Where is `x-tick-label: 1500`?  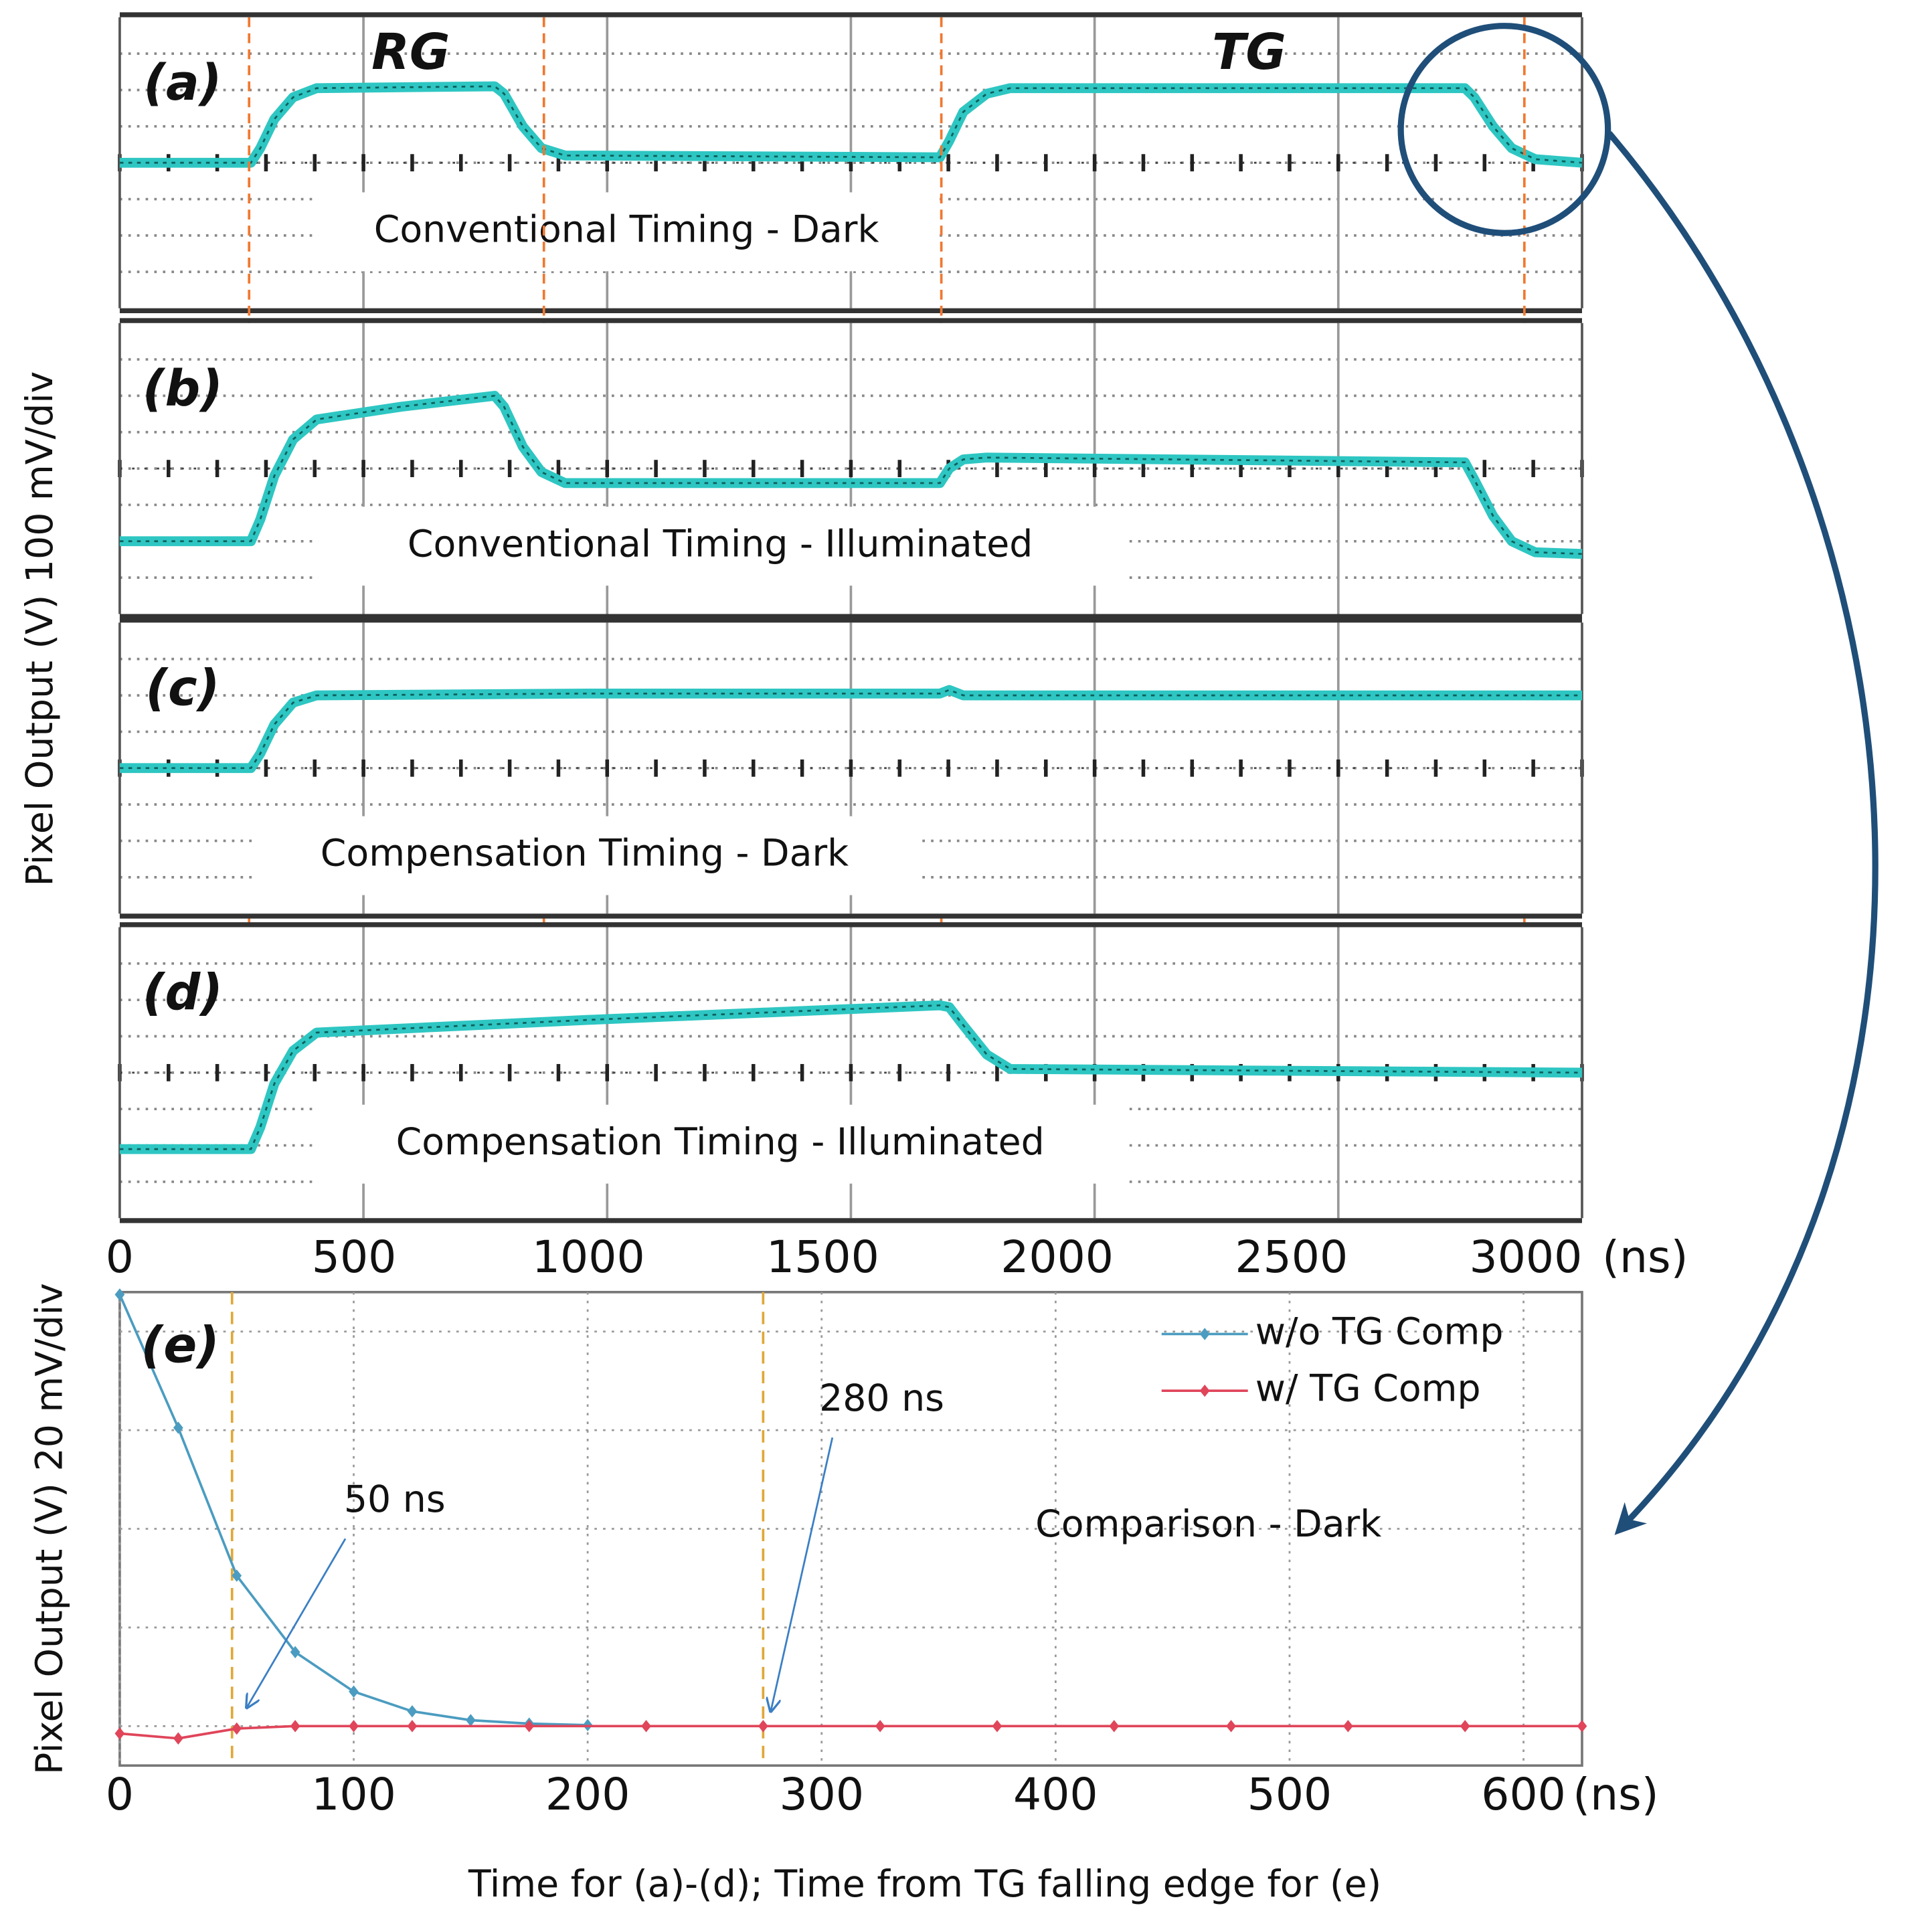
x-tick-label: 1500 is located at coordinates (822, 1257).